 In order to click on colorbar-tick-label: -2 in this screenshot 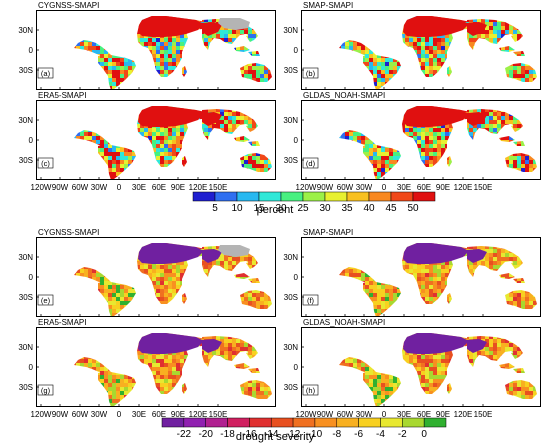, I will do `click(402, 434)`.